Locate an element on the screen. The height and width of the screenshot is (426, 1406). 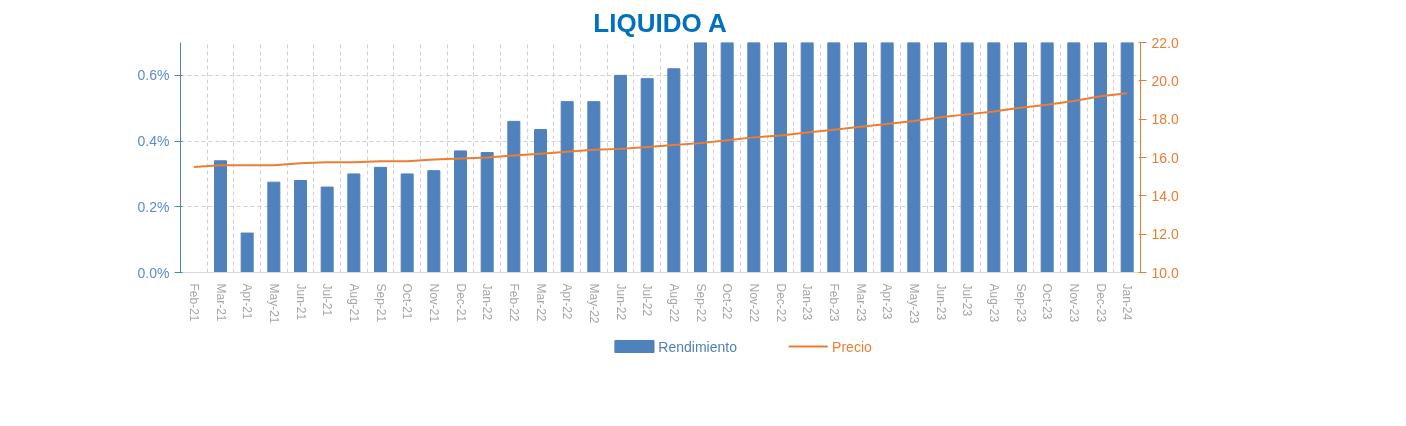
x-tick-label: Sep-23 is located at coordinates (1020, 303).